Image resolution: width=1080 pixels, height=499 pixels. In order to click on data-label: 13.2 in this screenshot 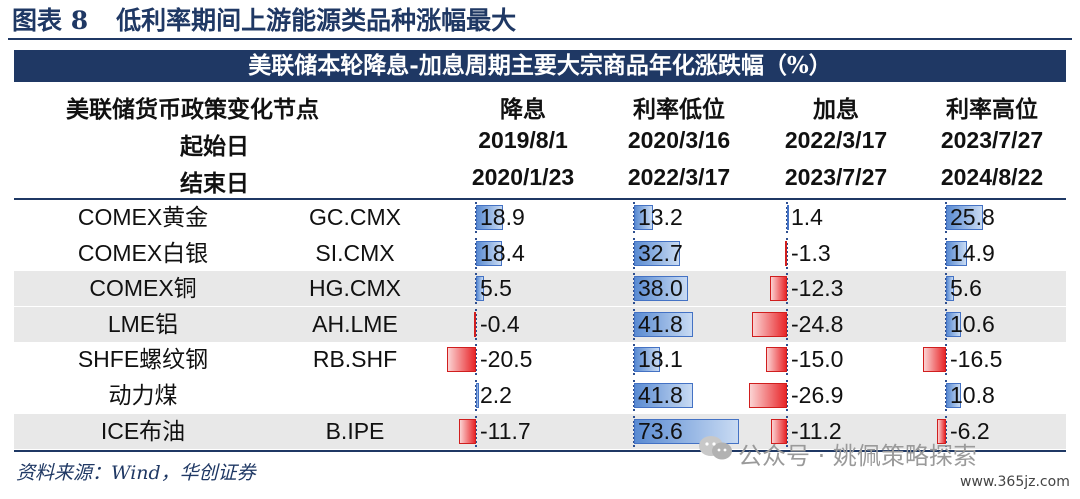, I will do `click(660, 217)`.